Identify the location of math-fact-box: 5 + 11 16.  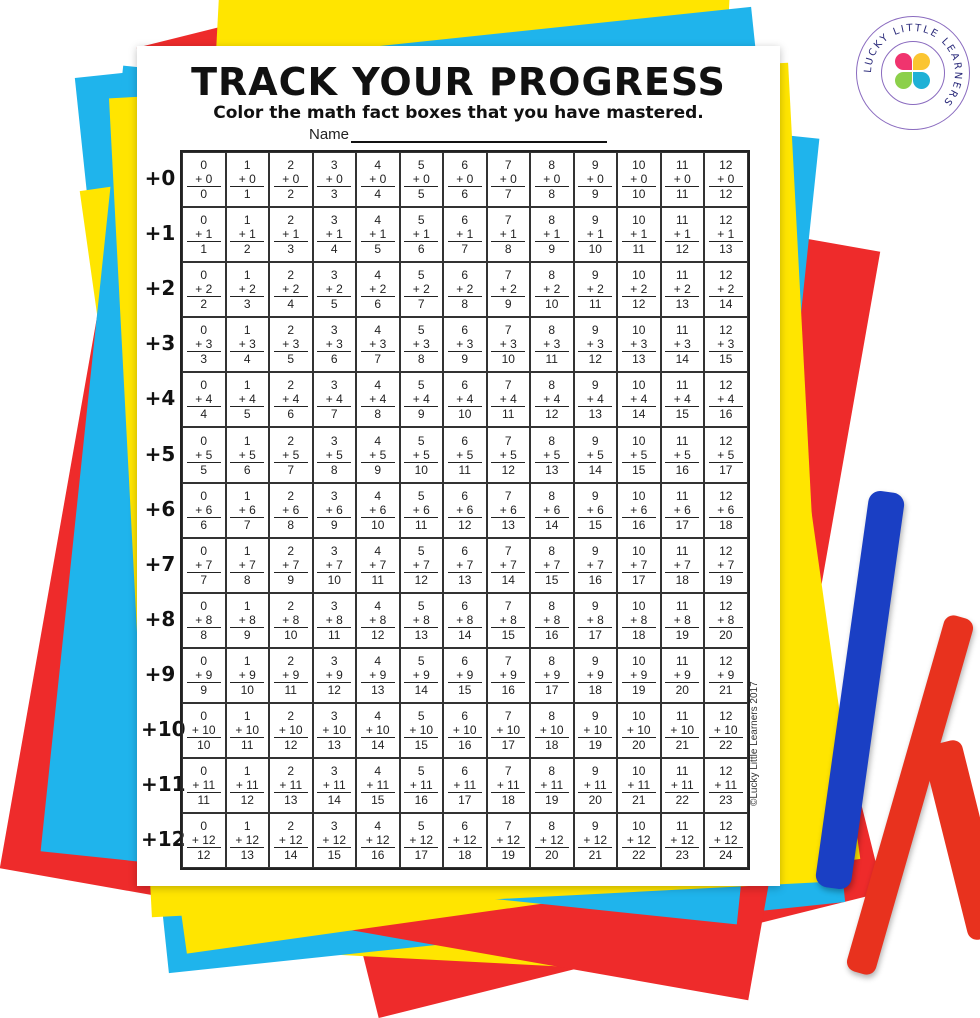
(421, 786).